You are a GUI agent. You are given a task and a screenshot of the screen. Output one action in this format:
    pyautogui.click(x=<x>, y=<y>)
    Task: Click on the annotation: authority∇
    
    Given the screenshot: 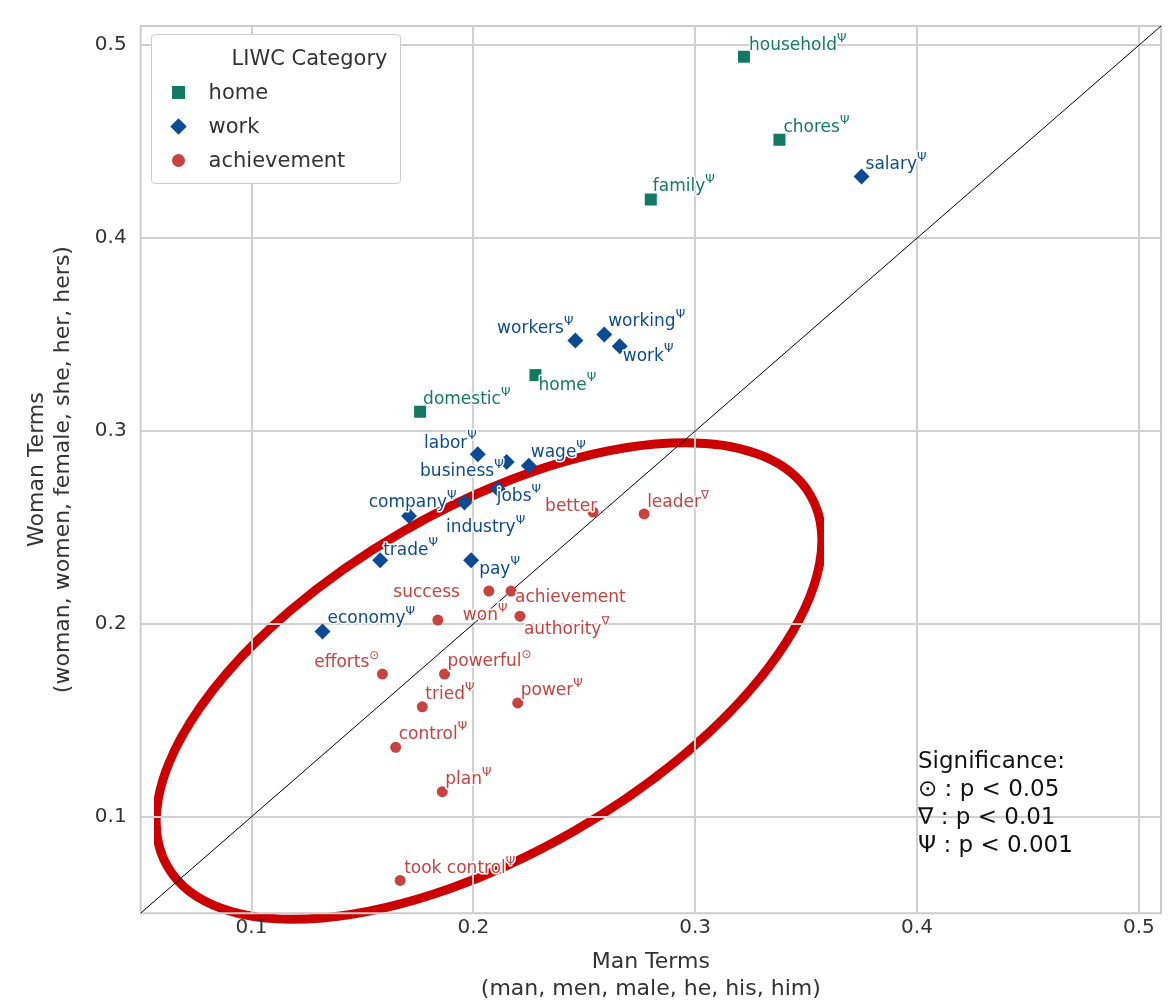 What is the action you would take?
    pyautogui.click(x=567, y=626)
    